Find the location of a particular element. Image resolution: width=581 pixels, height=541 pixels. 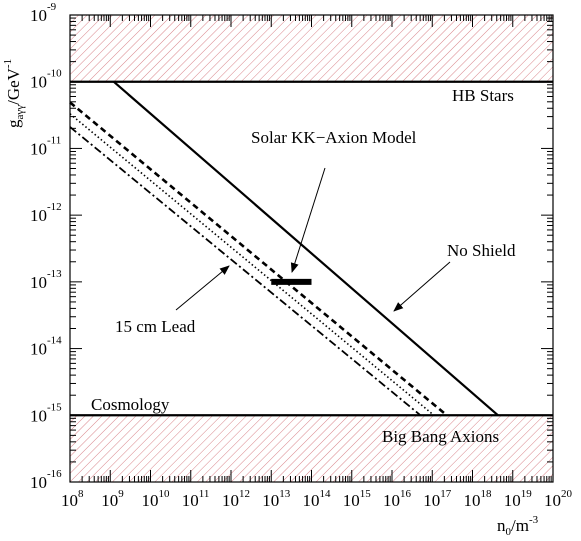

y-tick-label: 10-13 is located at coordinates (46, 280).